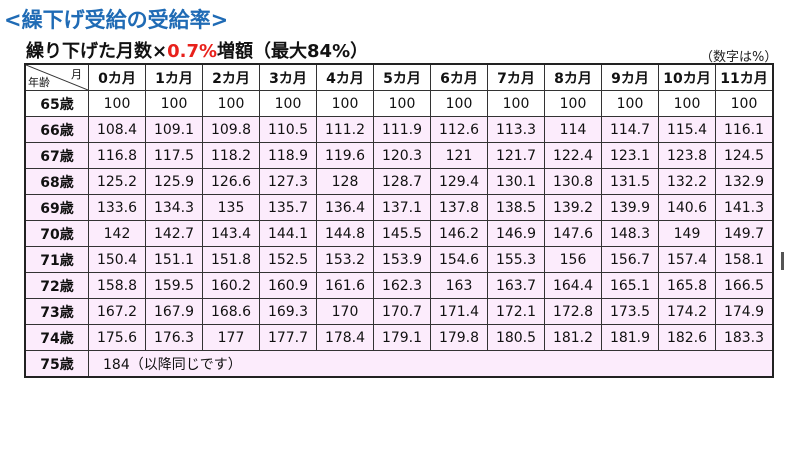  I want to click on col-header: 6カ月, so click(459, 77).